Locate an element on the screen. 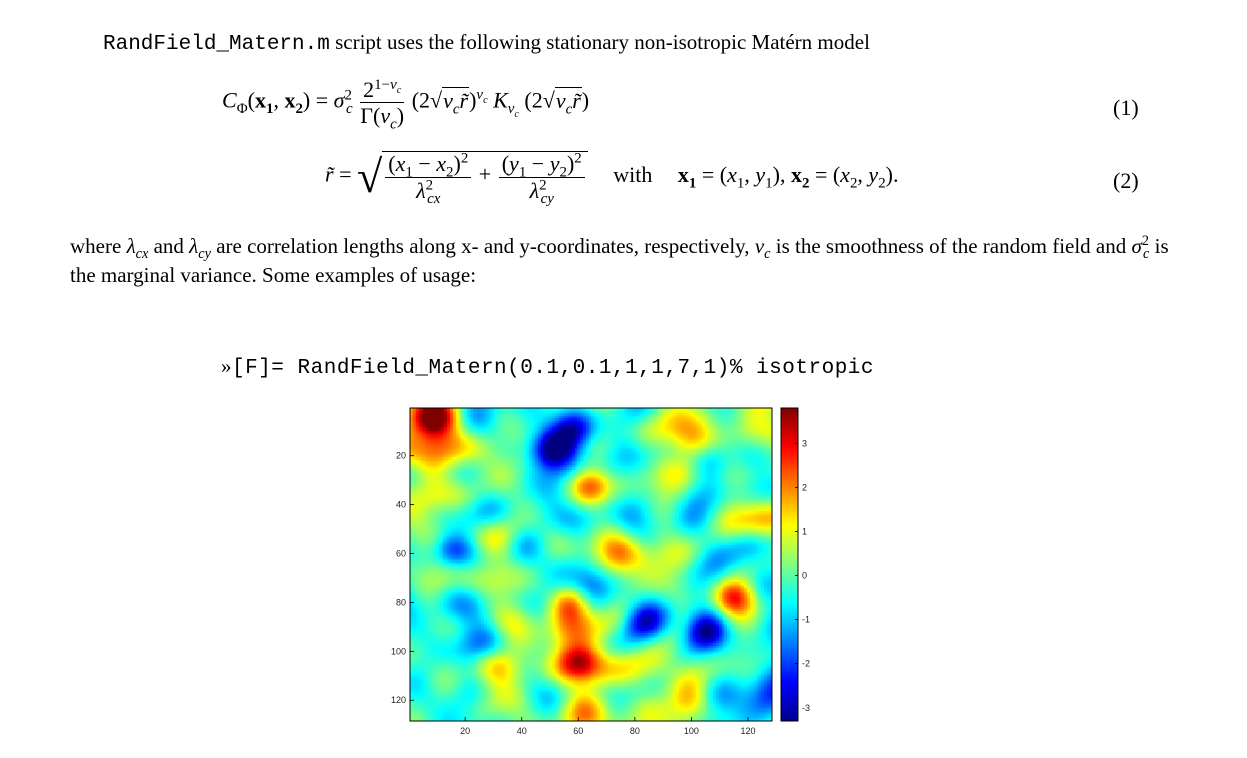 The image size is (1247, 758). y-tick-label: 40 is located at coordinates (401, 505).